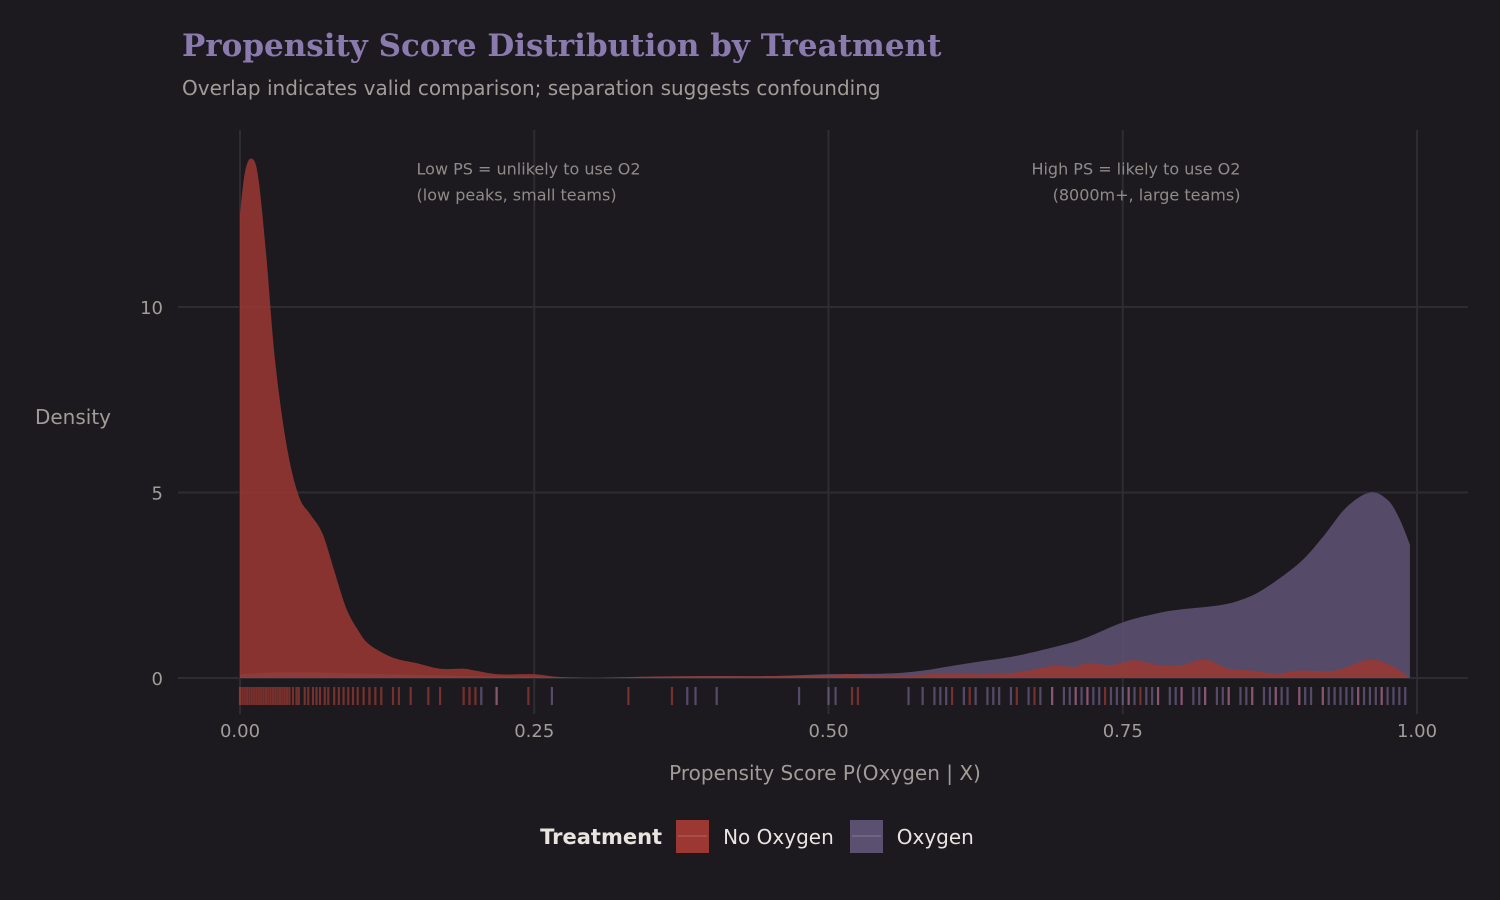 The image size is (1500, 900). I want to click on x-tick-label: 0.50, so click(828, 731).